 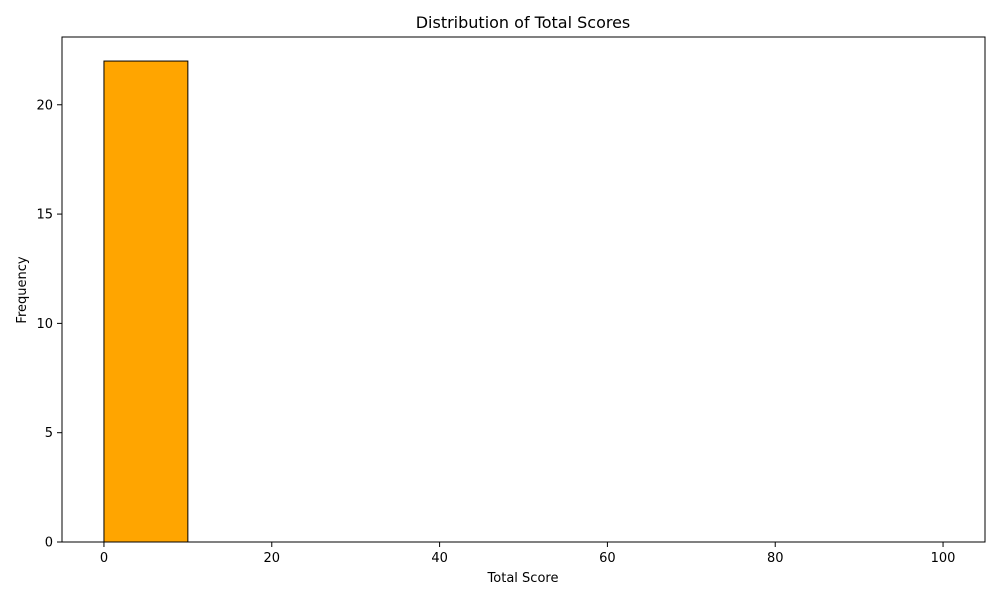 What do you see at coordinates (44, 324) in the screenshot?
I see `y-tick-label: 10` at bounding box center [44, 324].